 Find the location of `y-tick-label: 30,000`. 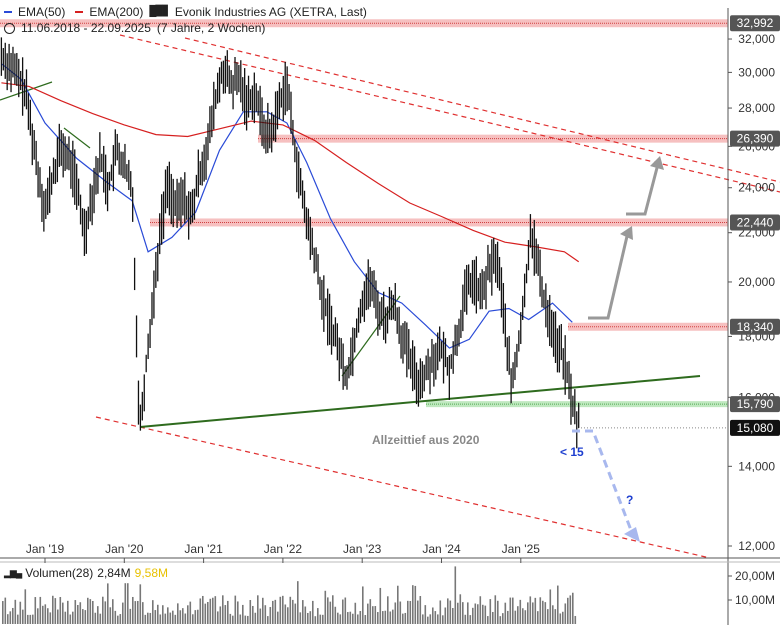

y-tick-label: 30,000 is located at coordinates (756, 72).